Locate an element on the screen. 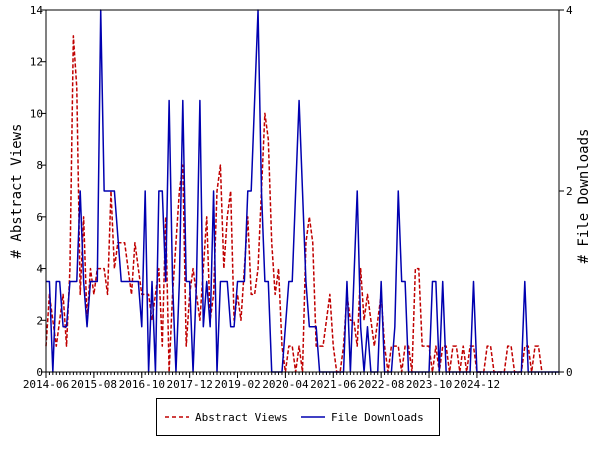  y-axis-title-right: # File Downloads is located at coordinates (584, 196).